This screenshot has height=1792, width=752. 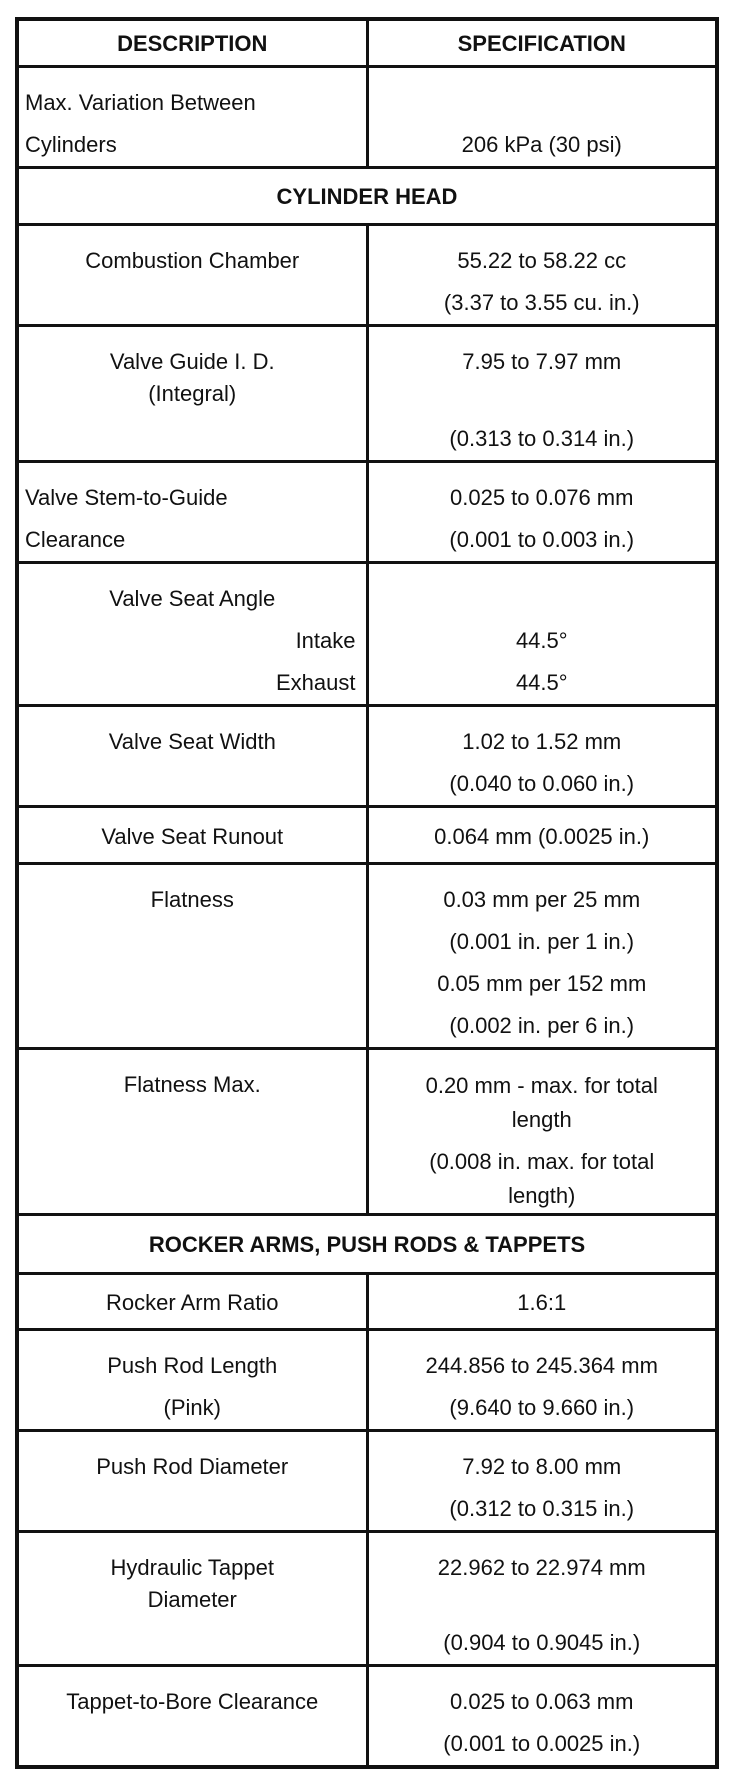 What do you see at coordinates (192, 361) in the screenshot?
I see `description-line: Valve Guide I. D.` at bounding box center [192, 361].